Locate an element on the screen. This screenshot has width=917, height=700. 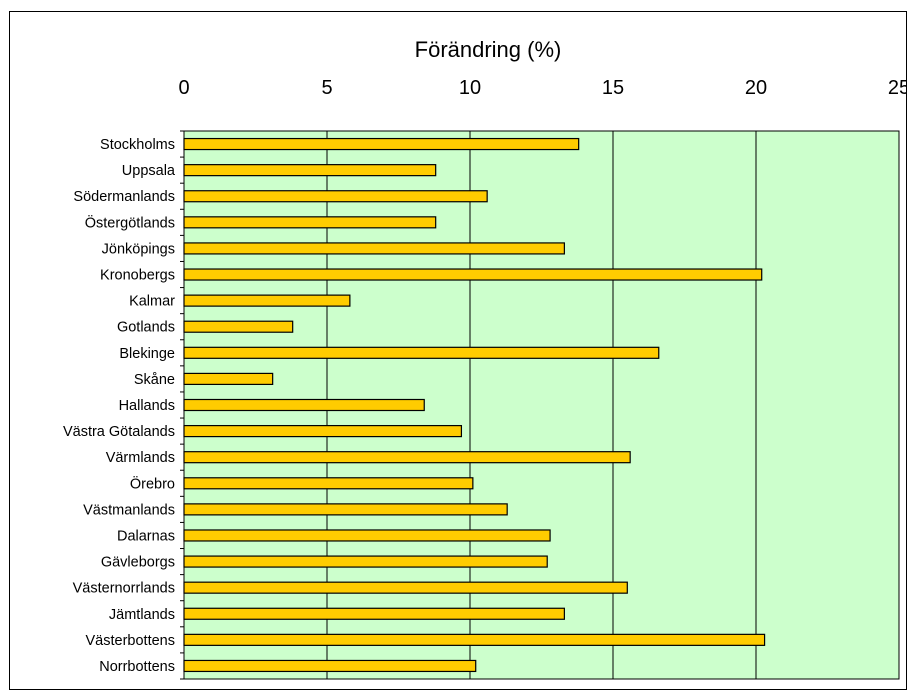
category-label: Uppsala is located at coordinates (149, 171).